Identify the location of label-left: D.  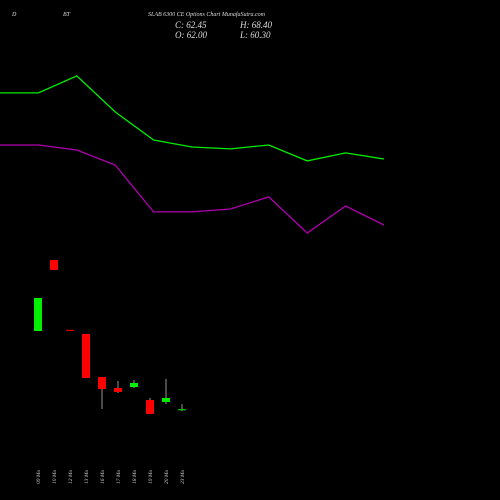
(14, 15).